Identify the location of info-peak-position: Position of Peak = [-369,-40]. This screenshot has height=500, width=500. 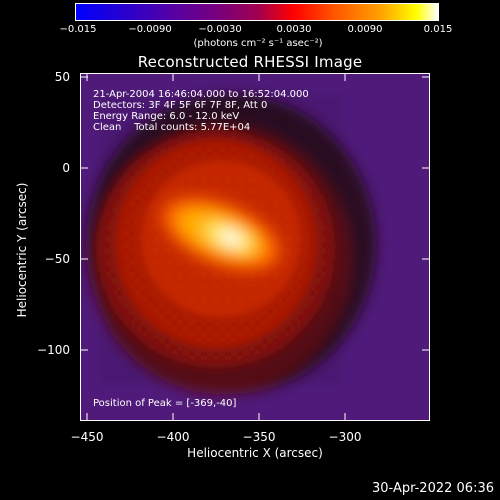
(165, 403).